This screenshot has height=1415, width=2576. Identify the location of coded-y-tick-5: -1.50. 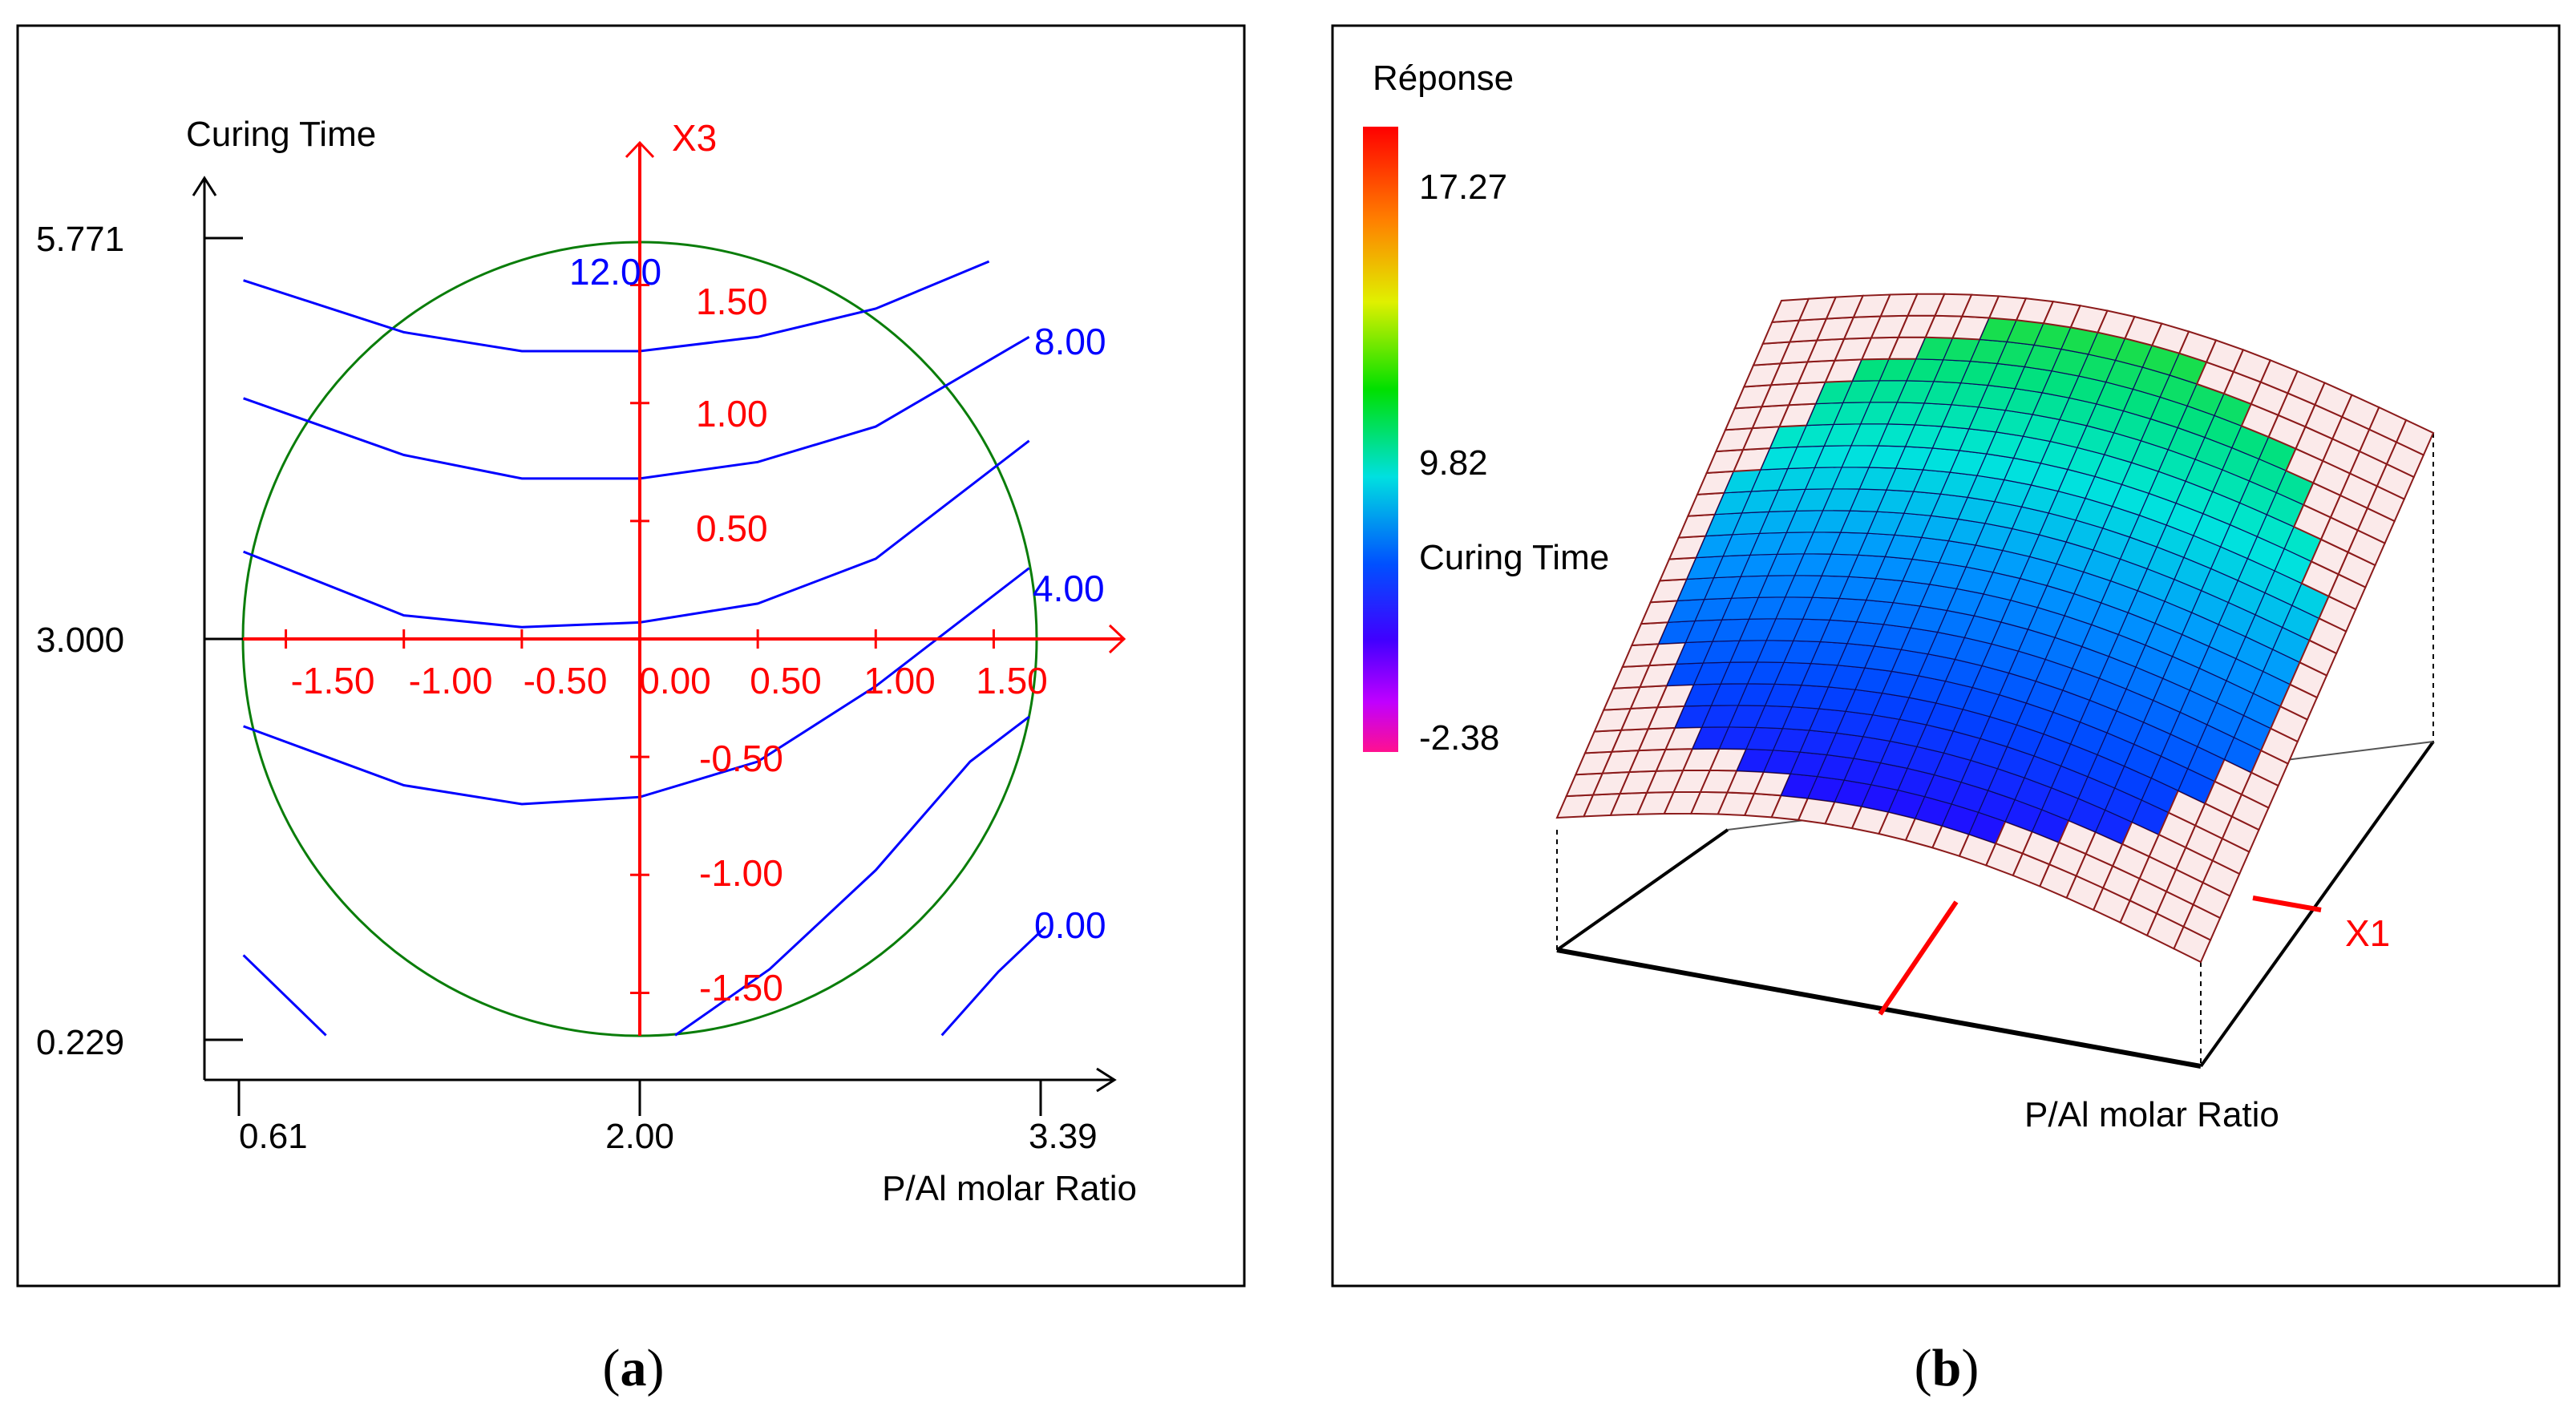
(741, 988).